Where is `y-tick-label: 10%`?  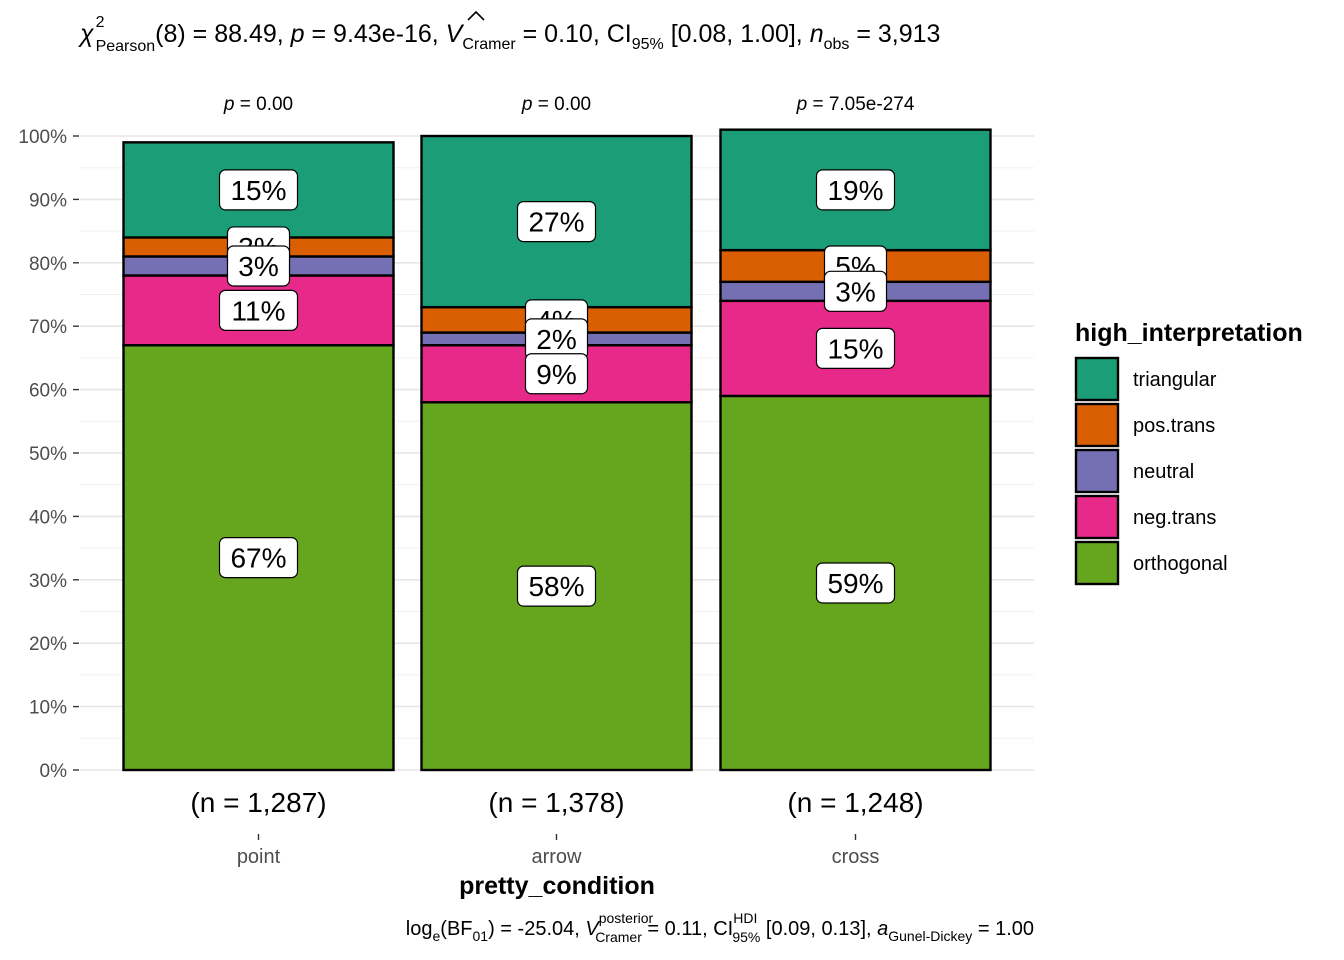
y-tick-label: 10% is located at coordinates (48, 708).